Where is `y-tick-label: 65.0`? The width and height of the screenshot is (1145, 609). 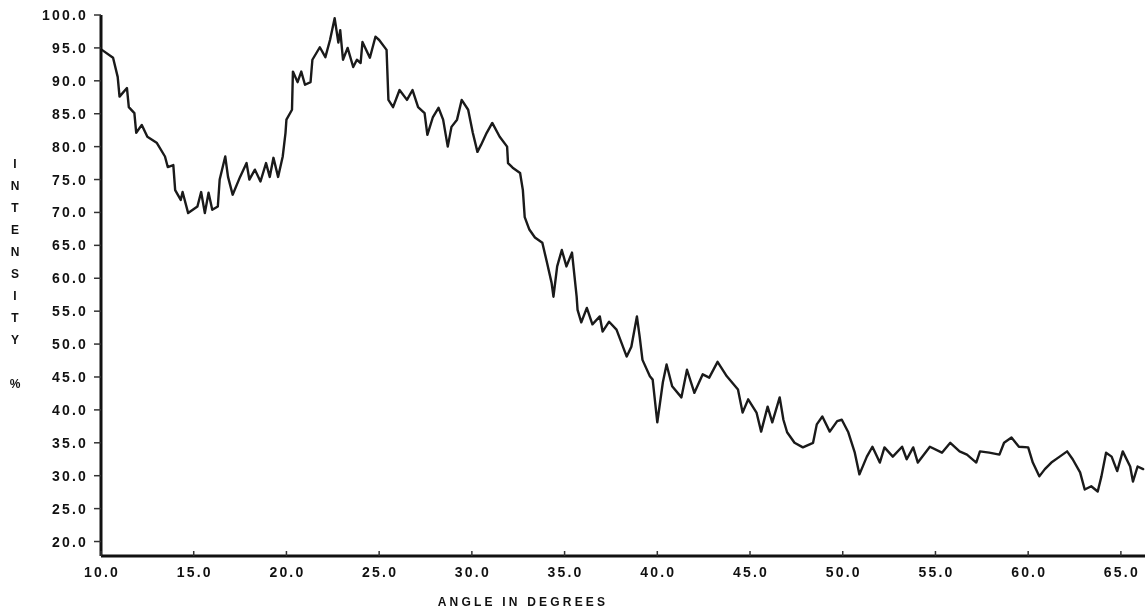
y-tick-label: 65.0 is located at coordinates (69, 245).